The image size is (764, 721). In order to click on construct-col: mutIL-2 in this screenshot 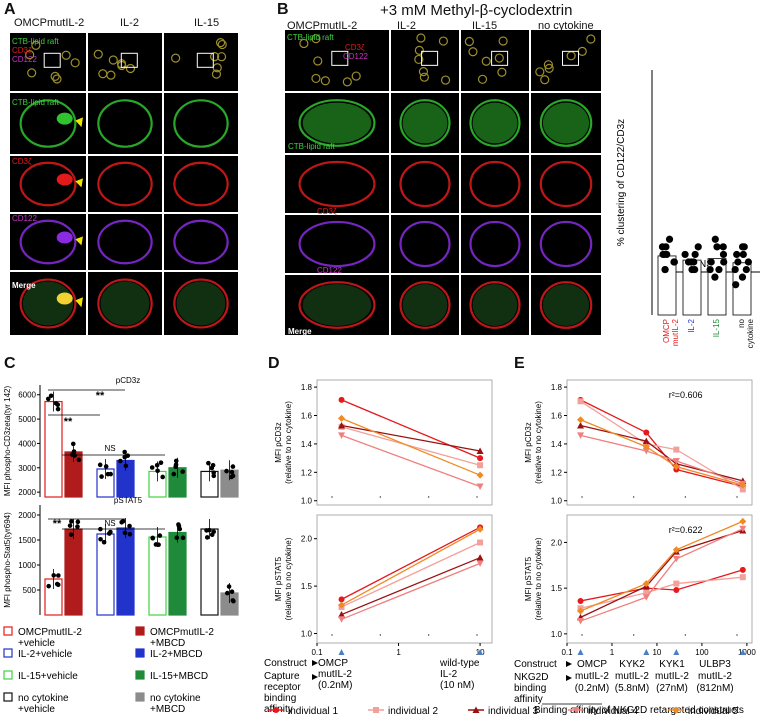, I will do `click(715, 676)`.